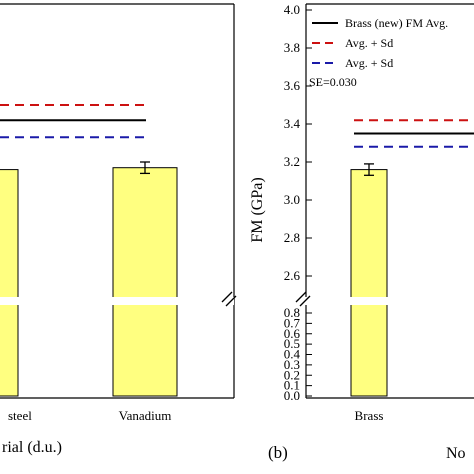 This screenshot has width=474, height=474. I want to click on panel-b-tick-label: Brass, so click(369, 415).